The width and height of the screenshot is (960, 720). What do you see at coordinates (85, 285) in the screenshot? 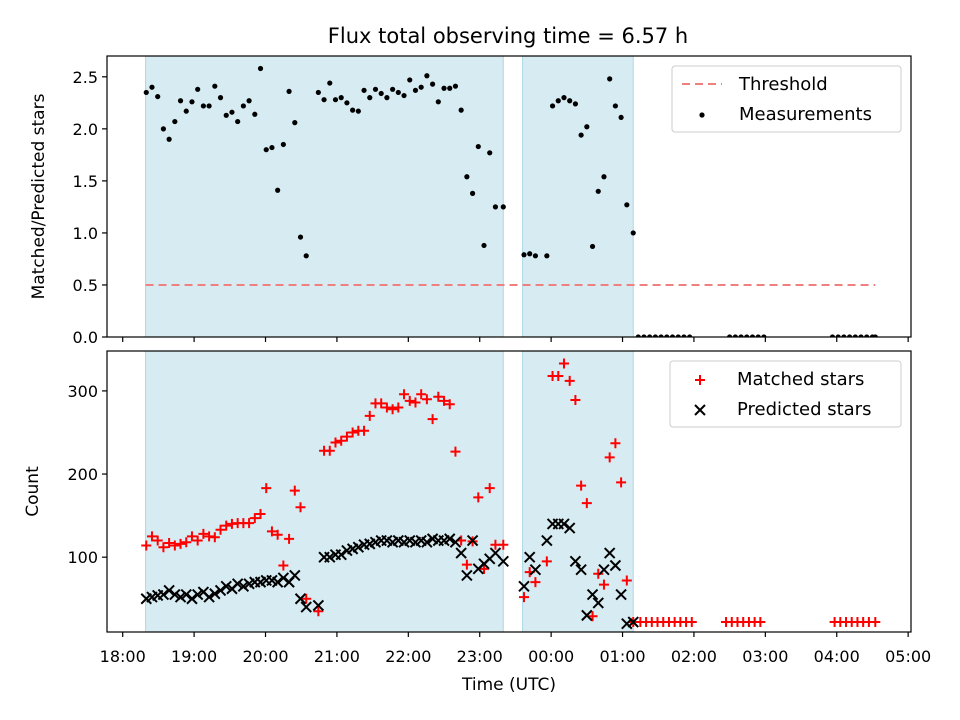
I see `y-tick-label: 0.5` at bounding box center [85, 285].